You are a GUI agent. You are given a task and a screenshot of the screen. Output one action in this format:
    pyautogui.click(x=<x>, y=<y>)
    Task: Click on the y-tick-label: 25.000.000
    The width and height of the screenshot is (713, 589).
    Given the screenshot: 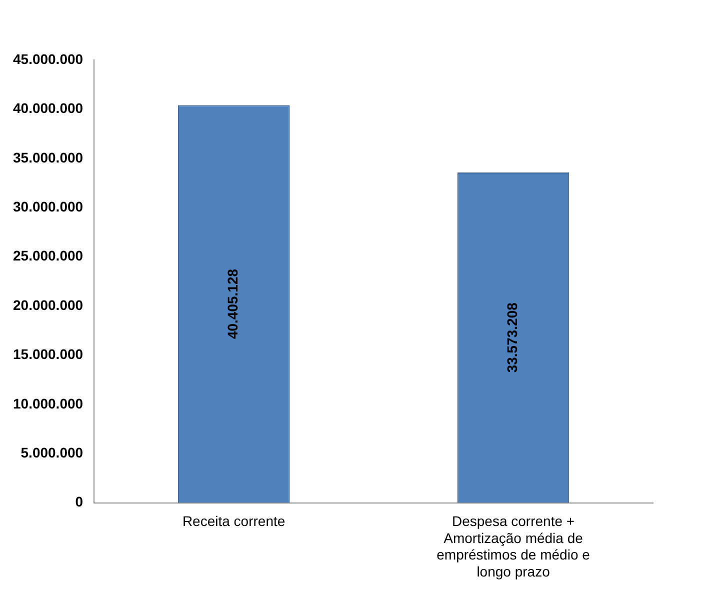 What is the action you would take?
    pyautogui.click(x=48, y=256)
    